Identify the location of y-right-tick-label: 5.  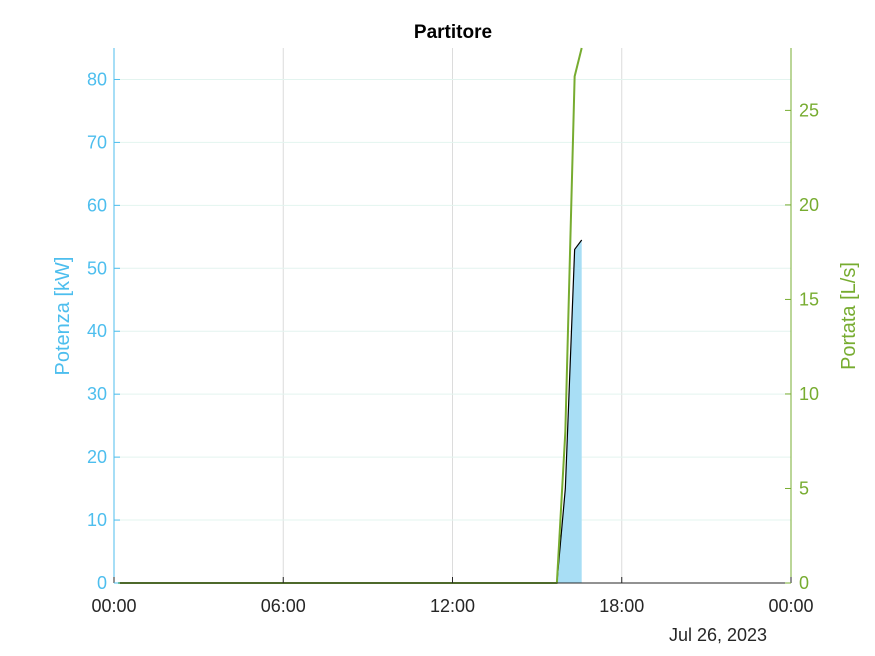
(804, 488).